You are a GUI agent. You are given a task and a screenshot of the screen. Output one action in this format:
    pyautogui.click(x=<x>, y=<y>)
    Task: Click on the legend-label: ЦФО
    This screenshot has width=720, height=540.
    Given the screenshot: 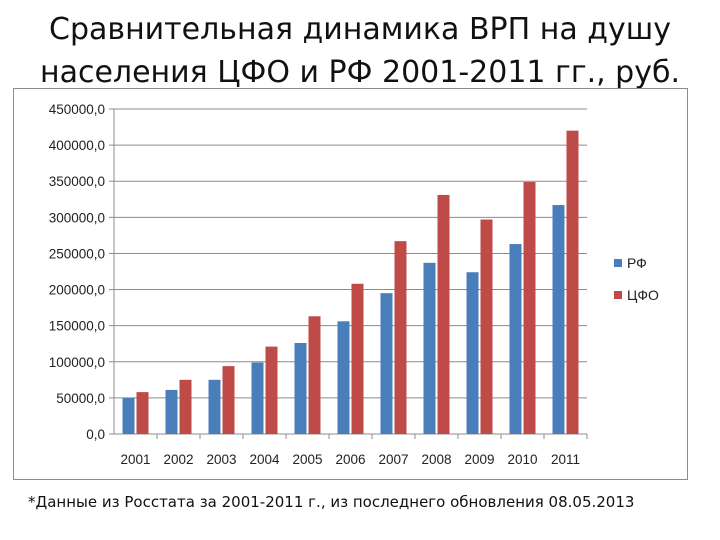 What is the action you would take?
    pyautogui.click(x=643, y=295)
    